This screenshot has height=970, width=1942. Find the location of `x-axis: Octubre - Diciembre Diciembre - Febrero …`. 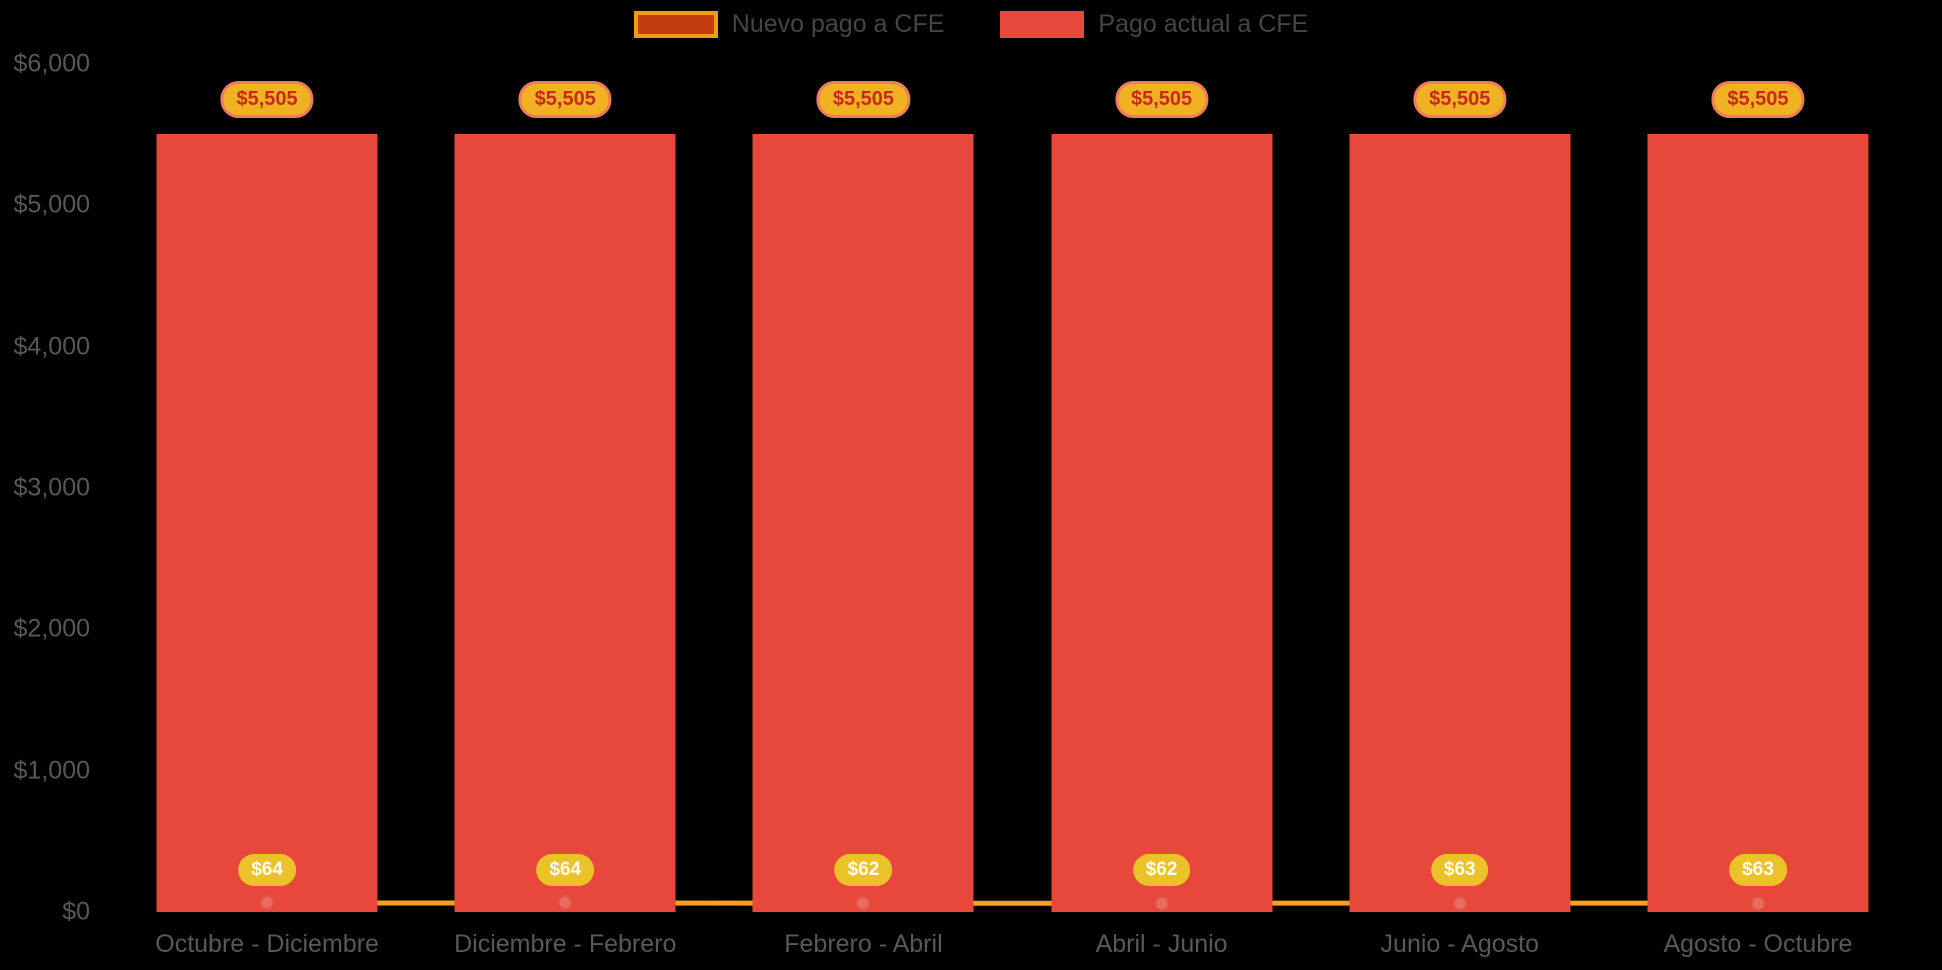

x-axis: Octubre - Diciembre Diciembre - Febrero … is located at coordinates (1012, 941).